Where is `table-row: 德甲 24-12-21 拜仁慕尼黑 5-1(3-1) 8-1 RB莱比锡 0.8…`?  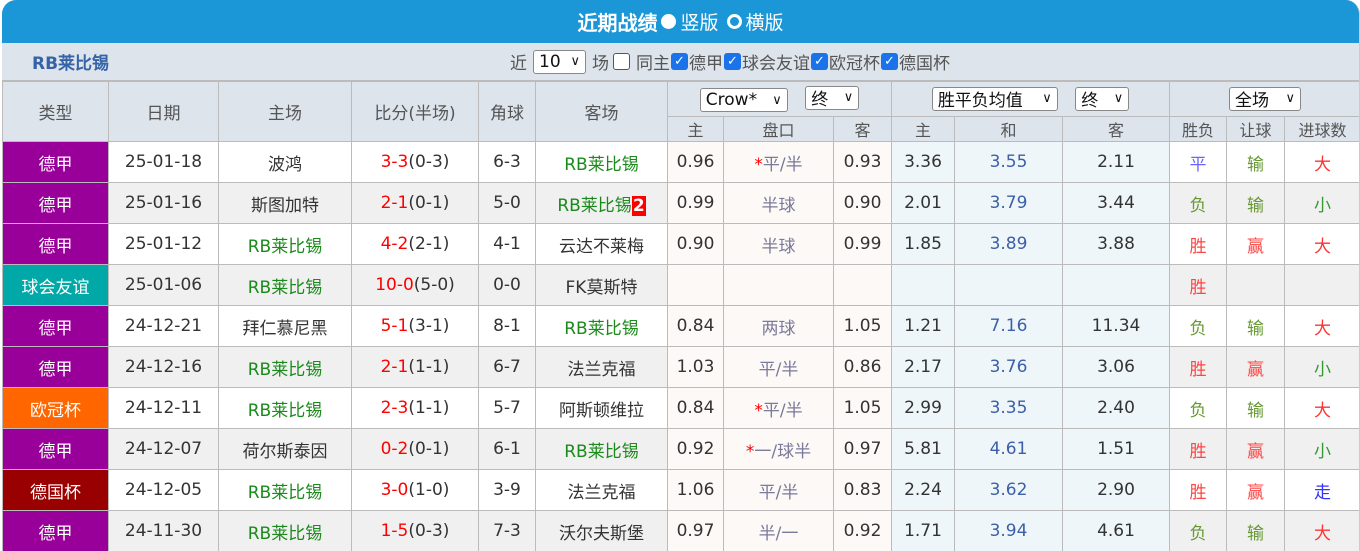
table-row: 德甲 24-12-21 拜仁慕尼黑 5-1(3-1) 8-1 RB莱比锡 0.8… is located at coordinates (680, 326).